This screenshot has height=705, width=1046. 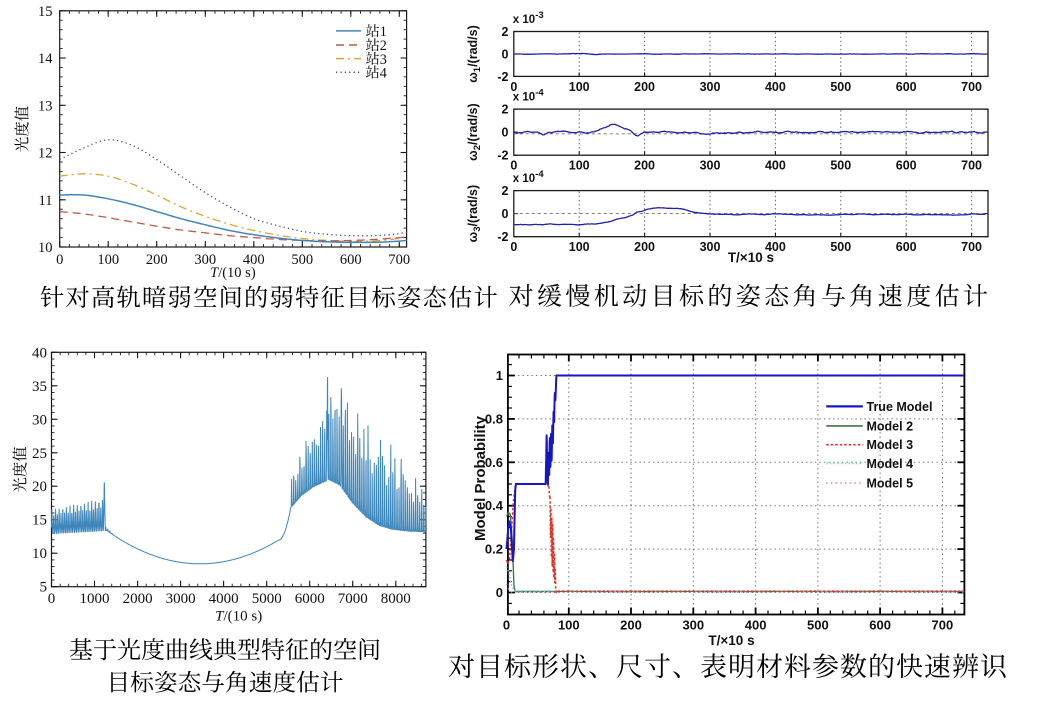 I want to click on svg-text: Model 4, so click(x=890, y=464).